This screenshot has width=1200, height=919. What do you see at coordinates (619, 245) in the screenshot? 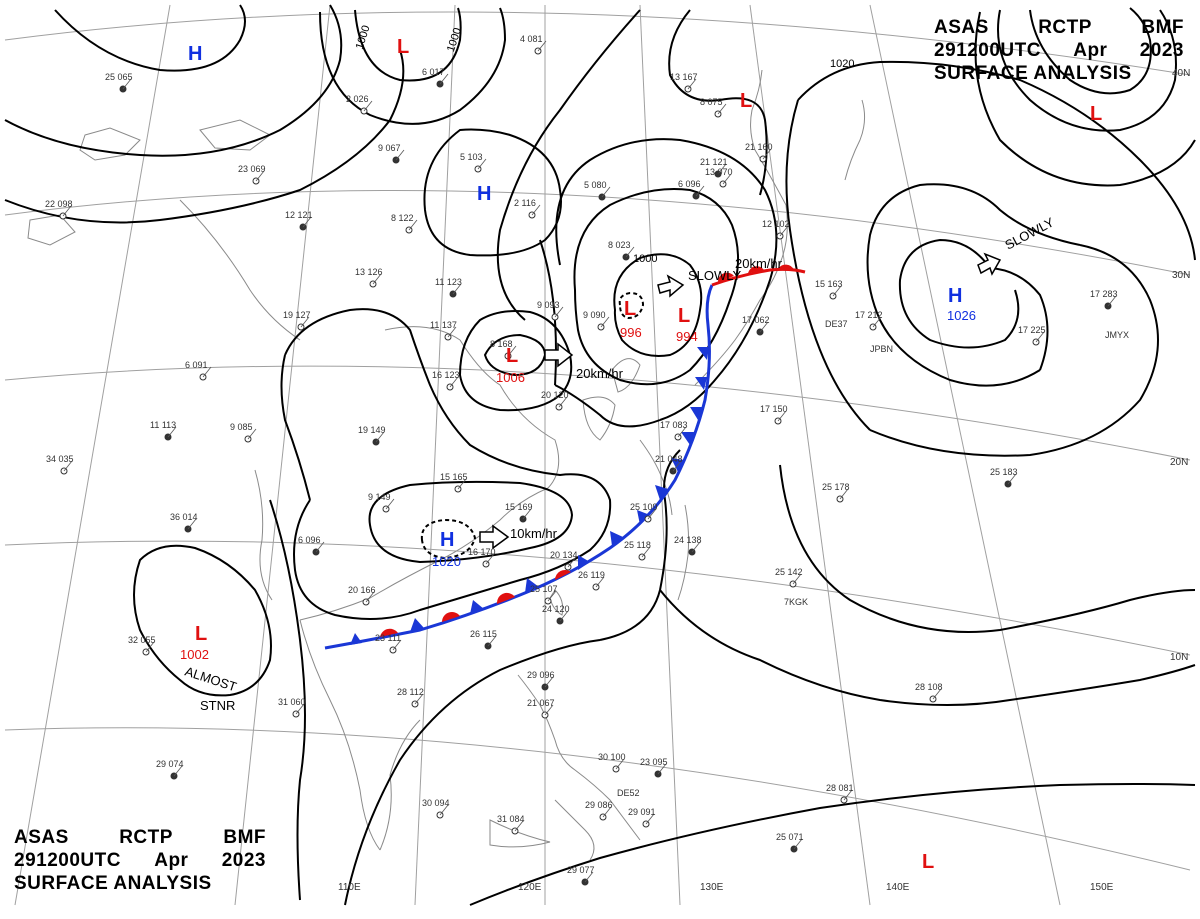
I see `station-observation: 8 023` at bounding box center [619, 245].